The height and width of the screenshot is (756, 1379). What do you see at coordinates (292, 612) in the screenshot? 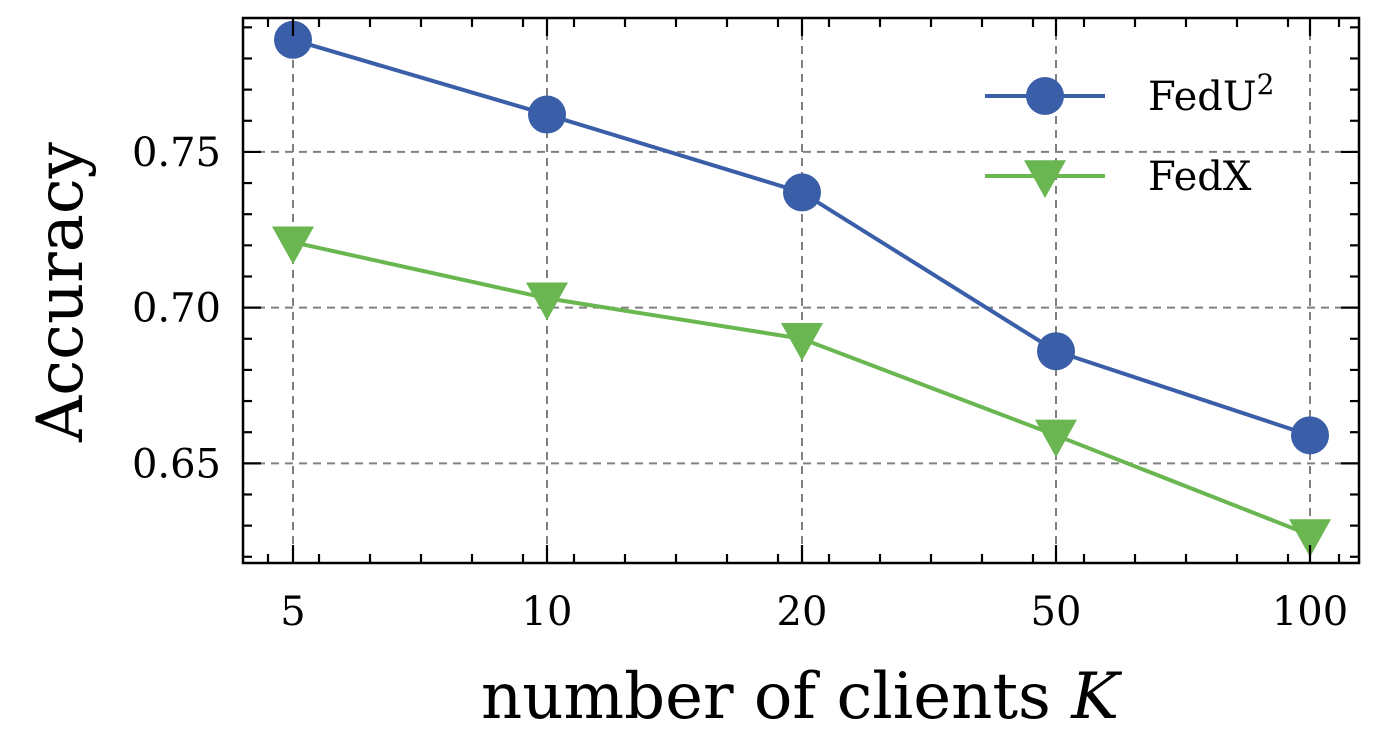
I see `x-tick-label: 5` at bounding box center [292, 612].